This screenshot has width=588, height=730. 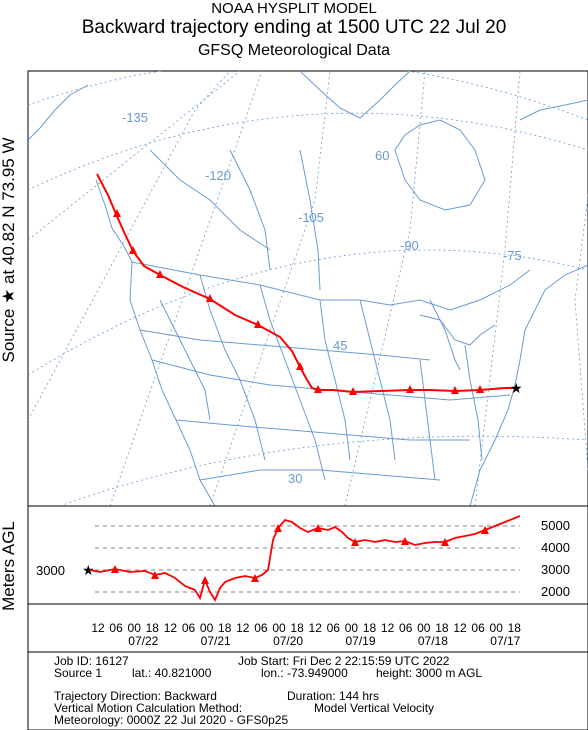 What do you see at coordinates (216, 641) in the screenshot?
I see `date-tick-label: 07/21` at bounding box center [216, 641].